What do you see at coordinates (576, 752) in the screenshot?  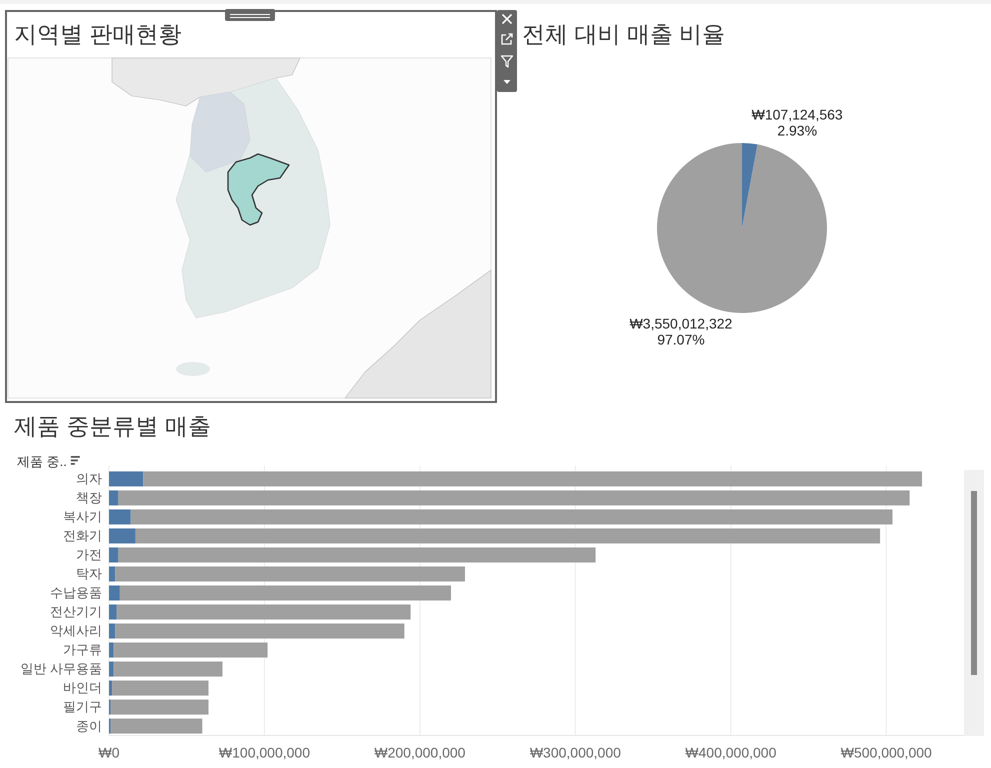 I see `x-tick-label: ₩300,000,000` at bounding box center [576, 752].